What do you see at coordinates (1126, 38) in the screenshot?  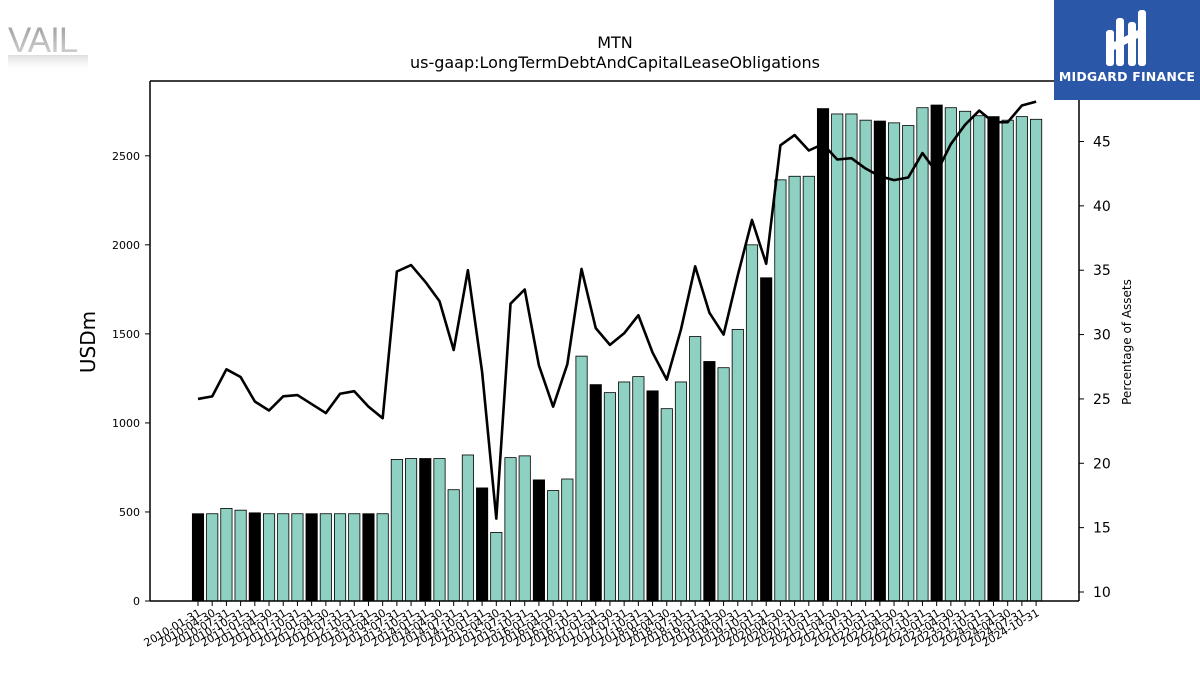 I see `midgard-mark-icon` at bounding box center [1126, 38].